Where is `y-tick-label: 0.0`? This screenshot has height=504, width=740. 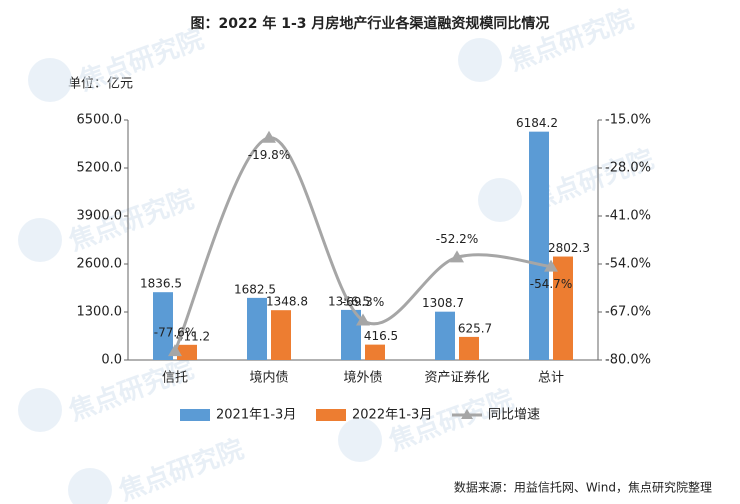 y-tick-label: 0.0 is located at coordinates (111, 360).